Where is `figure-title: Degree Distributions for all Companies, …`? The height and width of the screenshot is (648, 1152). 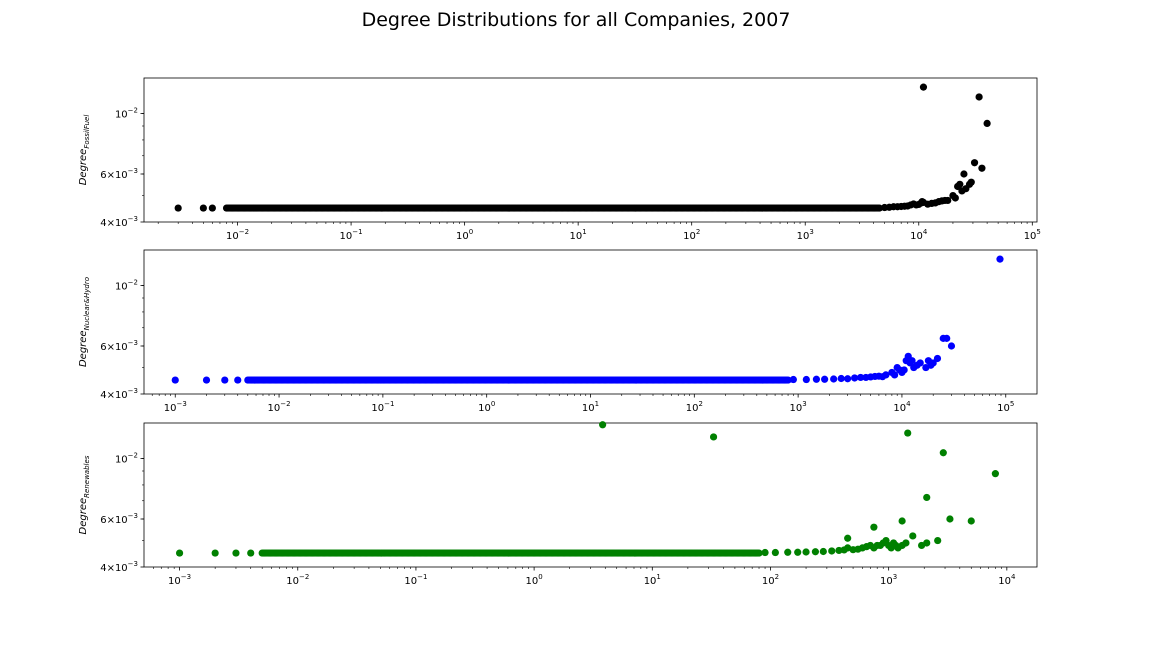
figure-title: Degree Distributions for all Companies, … is located at coordinates (576, 20).